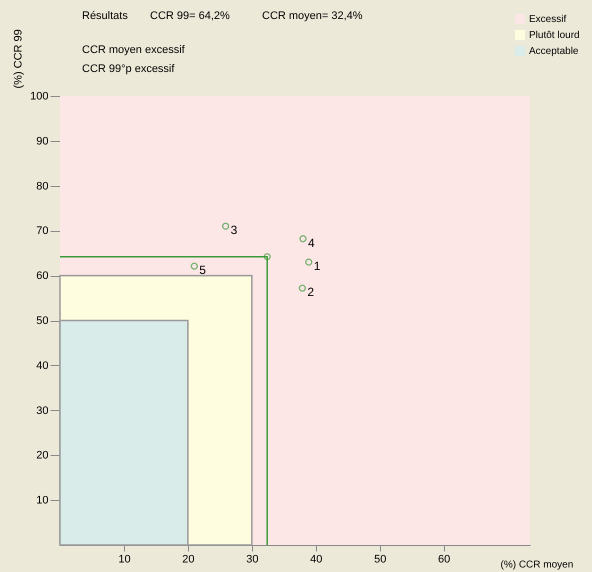 Image resolution: width=592 pixels, height=572 pixels. I want to click on x-axis-title: (%) CCR moyen, so click(537, 565).